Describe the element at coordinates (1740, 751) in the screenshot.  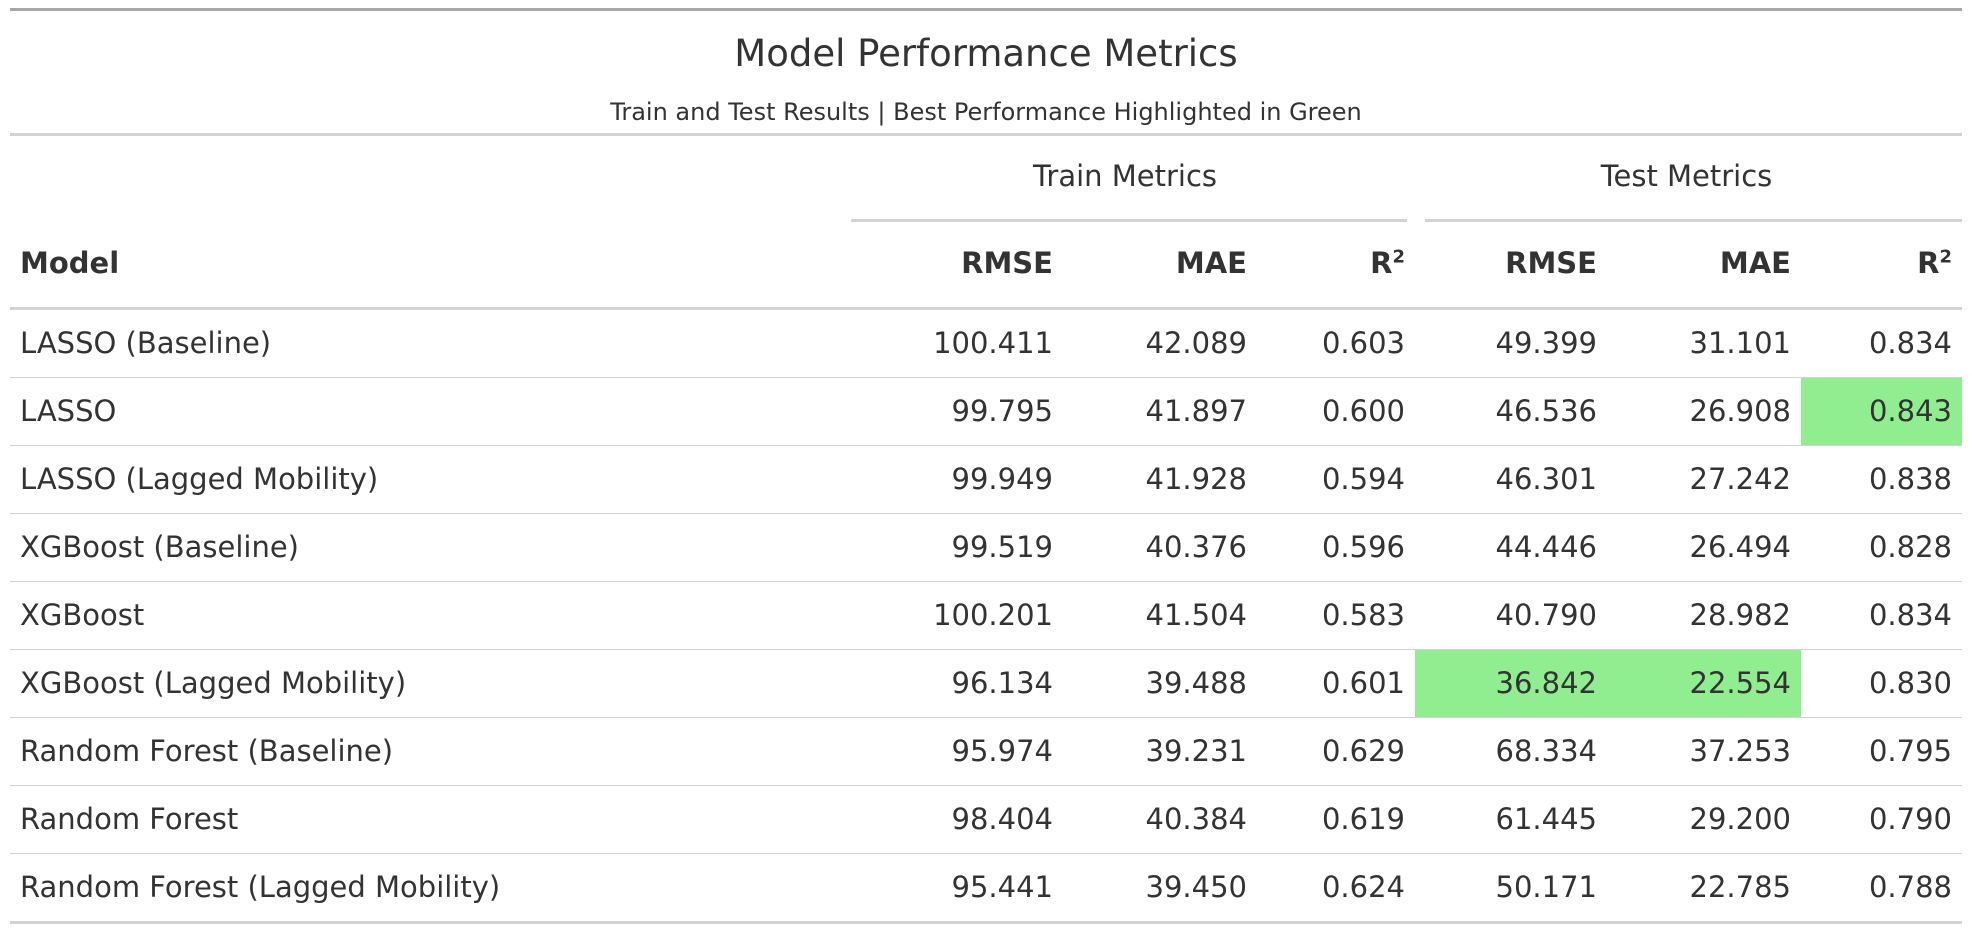
I see `metric-cell-test-mae: 37.253` at that location.